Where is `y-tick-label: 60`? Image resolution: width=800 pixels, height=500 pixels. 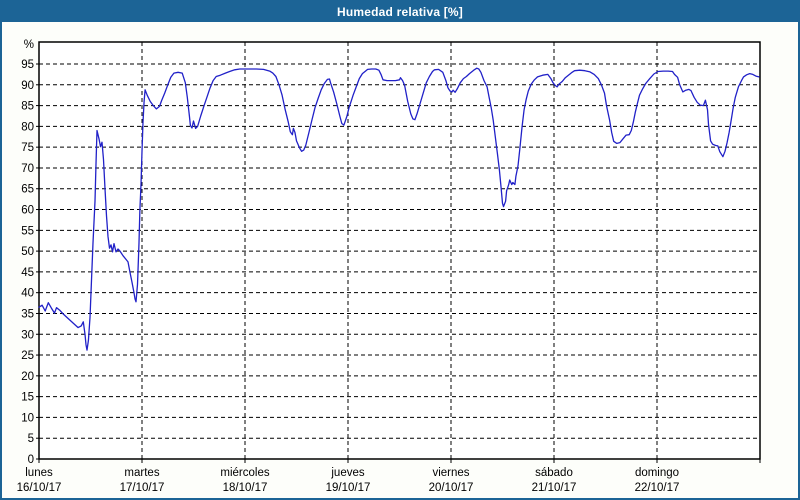
y-tick-label: 60 is located at coordinates (27, 211).